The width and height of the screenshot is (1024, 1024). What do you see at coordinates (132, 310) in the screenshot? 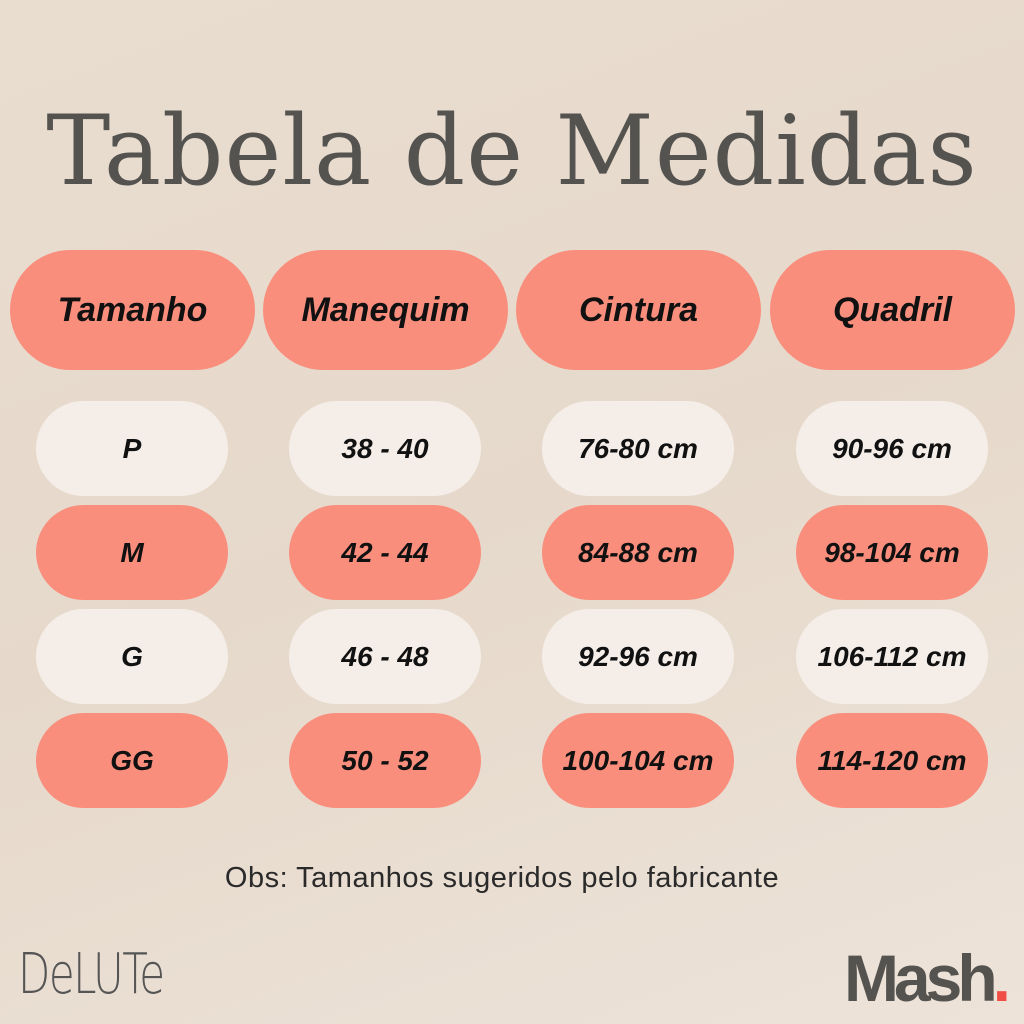
I see `column-header-tamanho: Tamanho` at bounding box center [132, 310].